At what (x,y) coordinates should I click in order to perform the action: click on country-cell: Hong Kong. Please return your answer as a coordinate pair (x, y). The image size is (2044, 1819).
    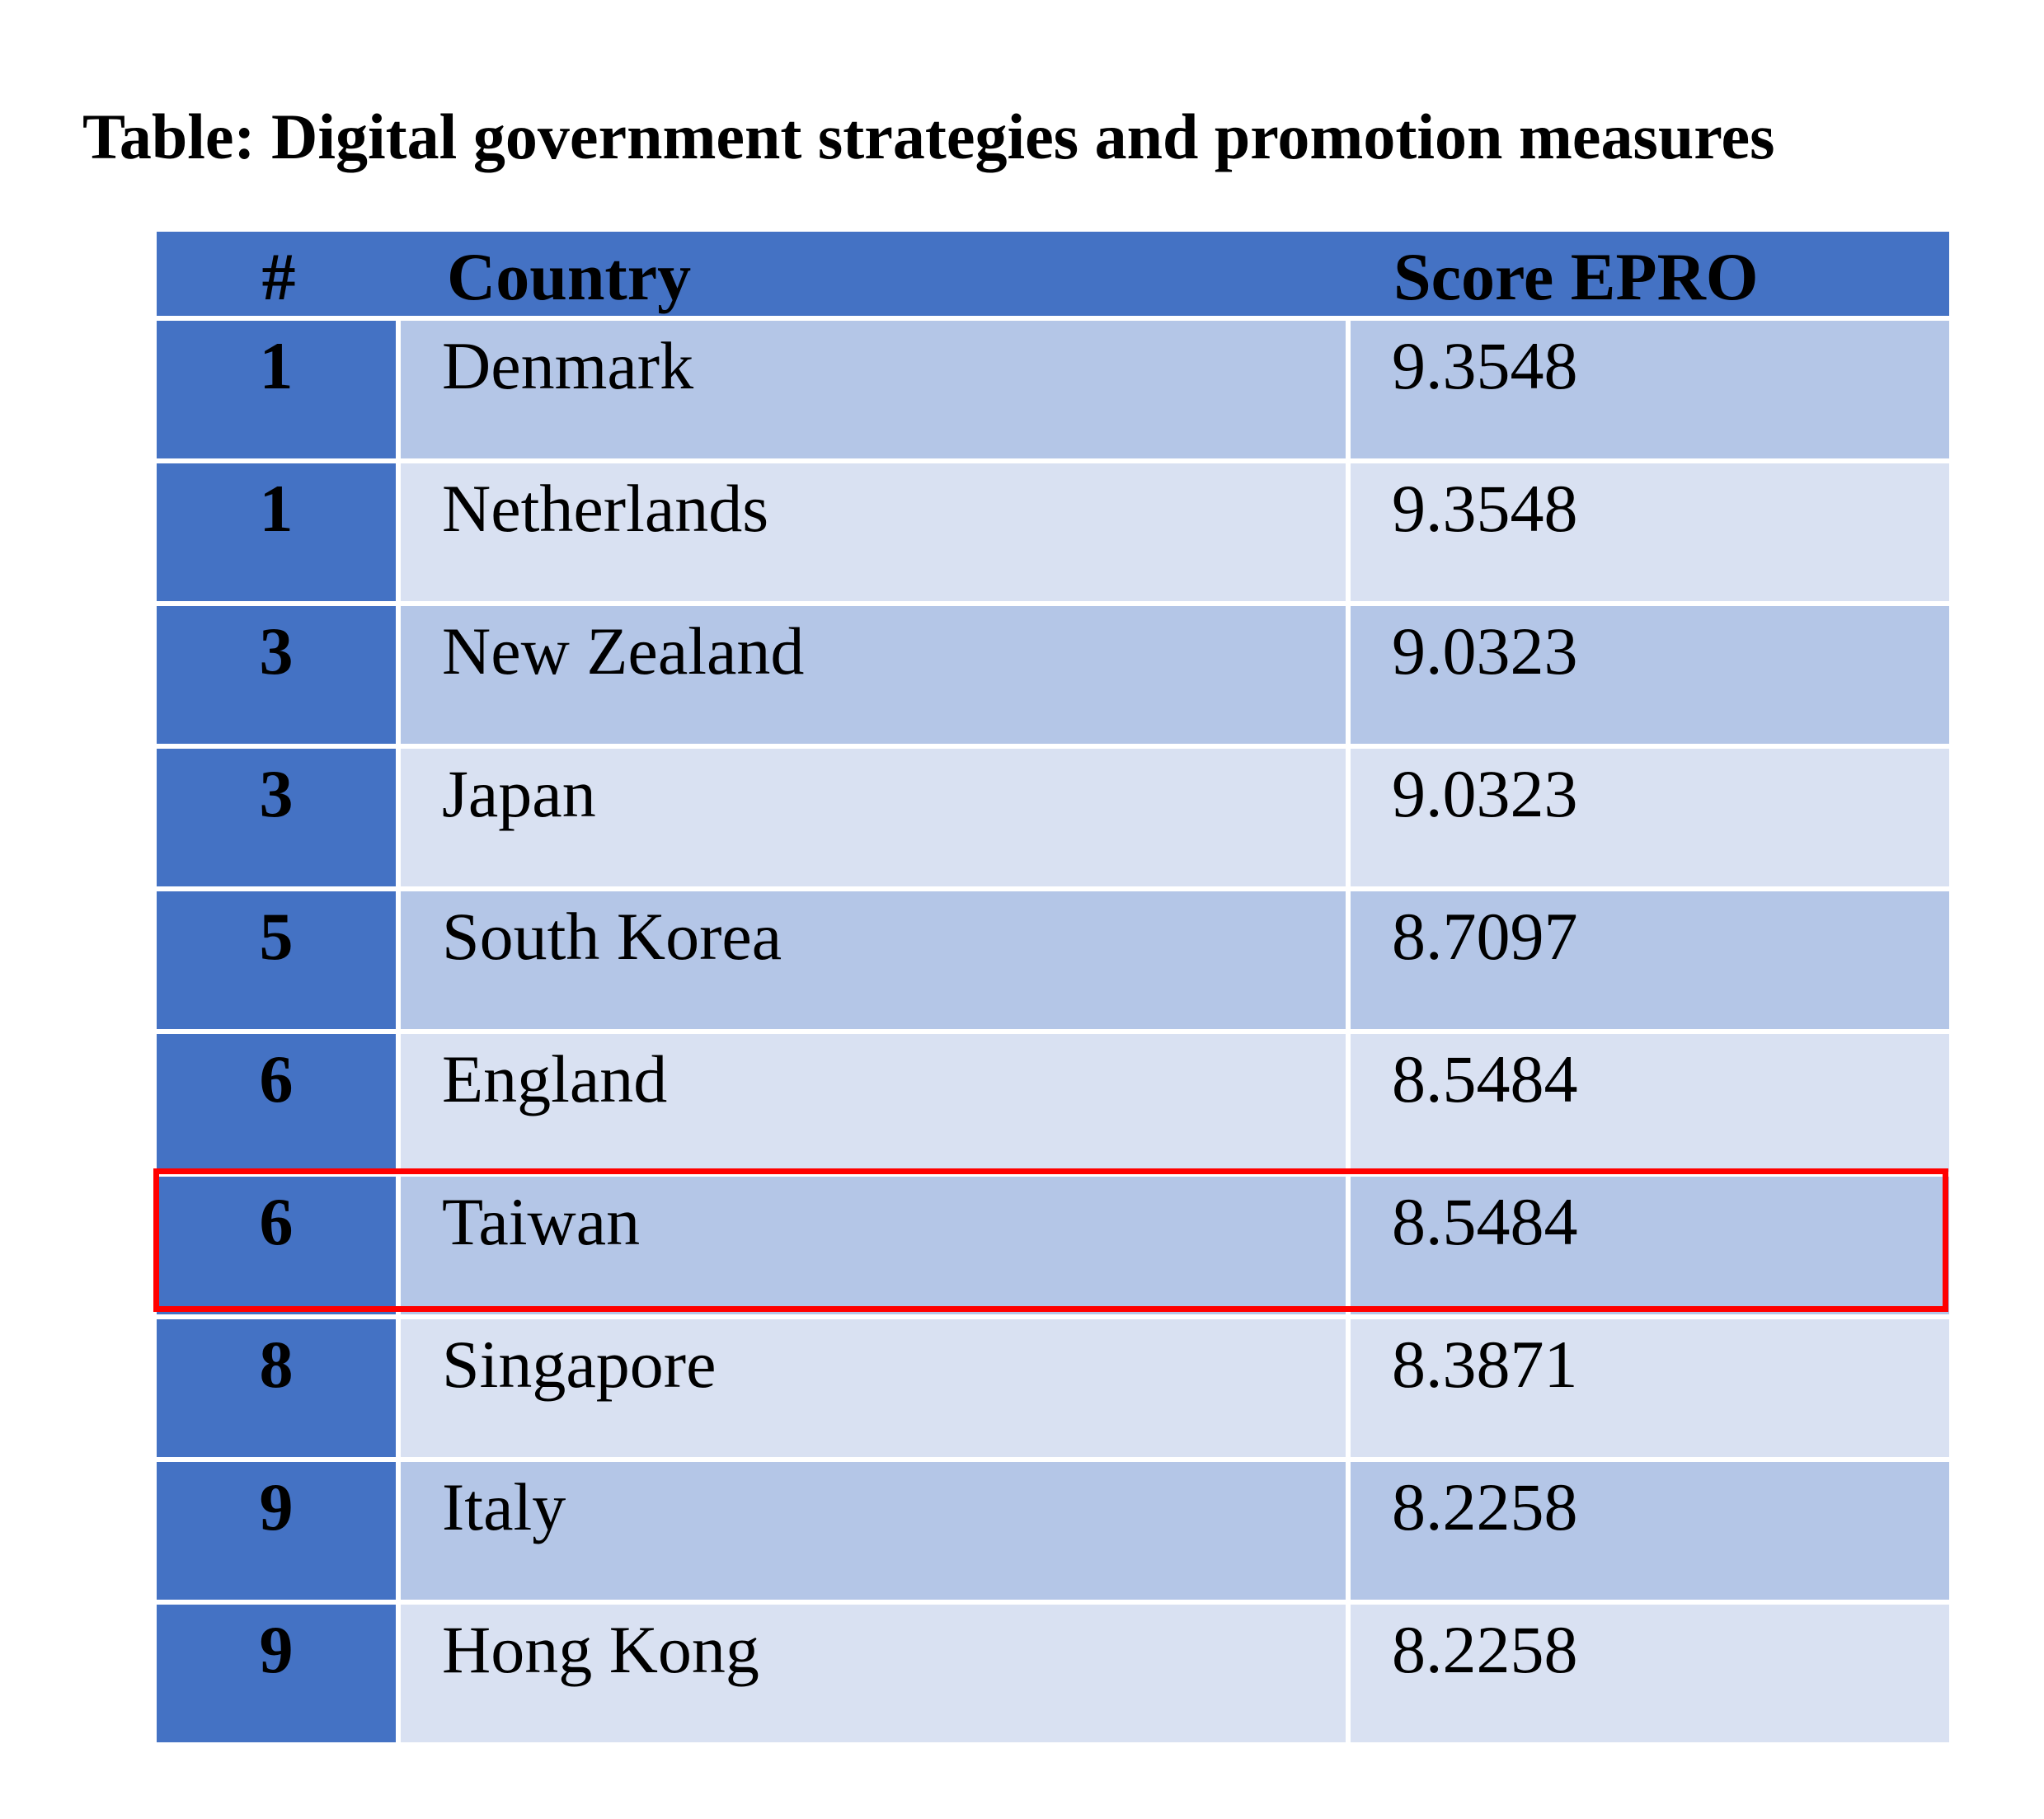
    Looking at the image, I should click on (876, 1673).